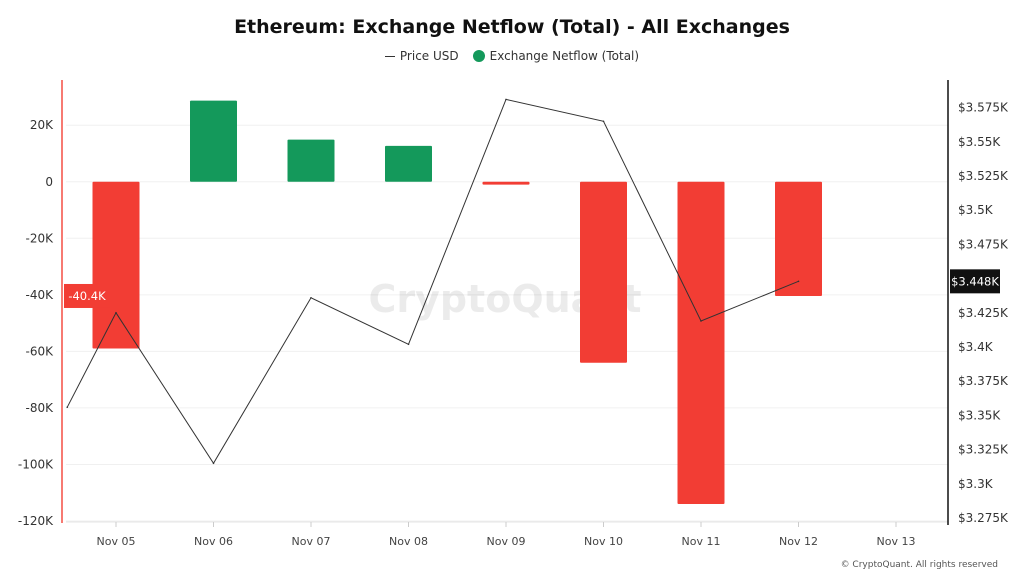 The width and height of the screenshot is (1024, 576). Describe the element at coordinates (116, 541) in the screenshot. I see `x-axis-tick-label: Nov 05` at that location.